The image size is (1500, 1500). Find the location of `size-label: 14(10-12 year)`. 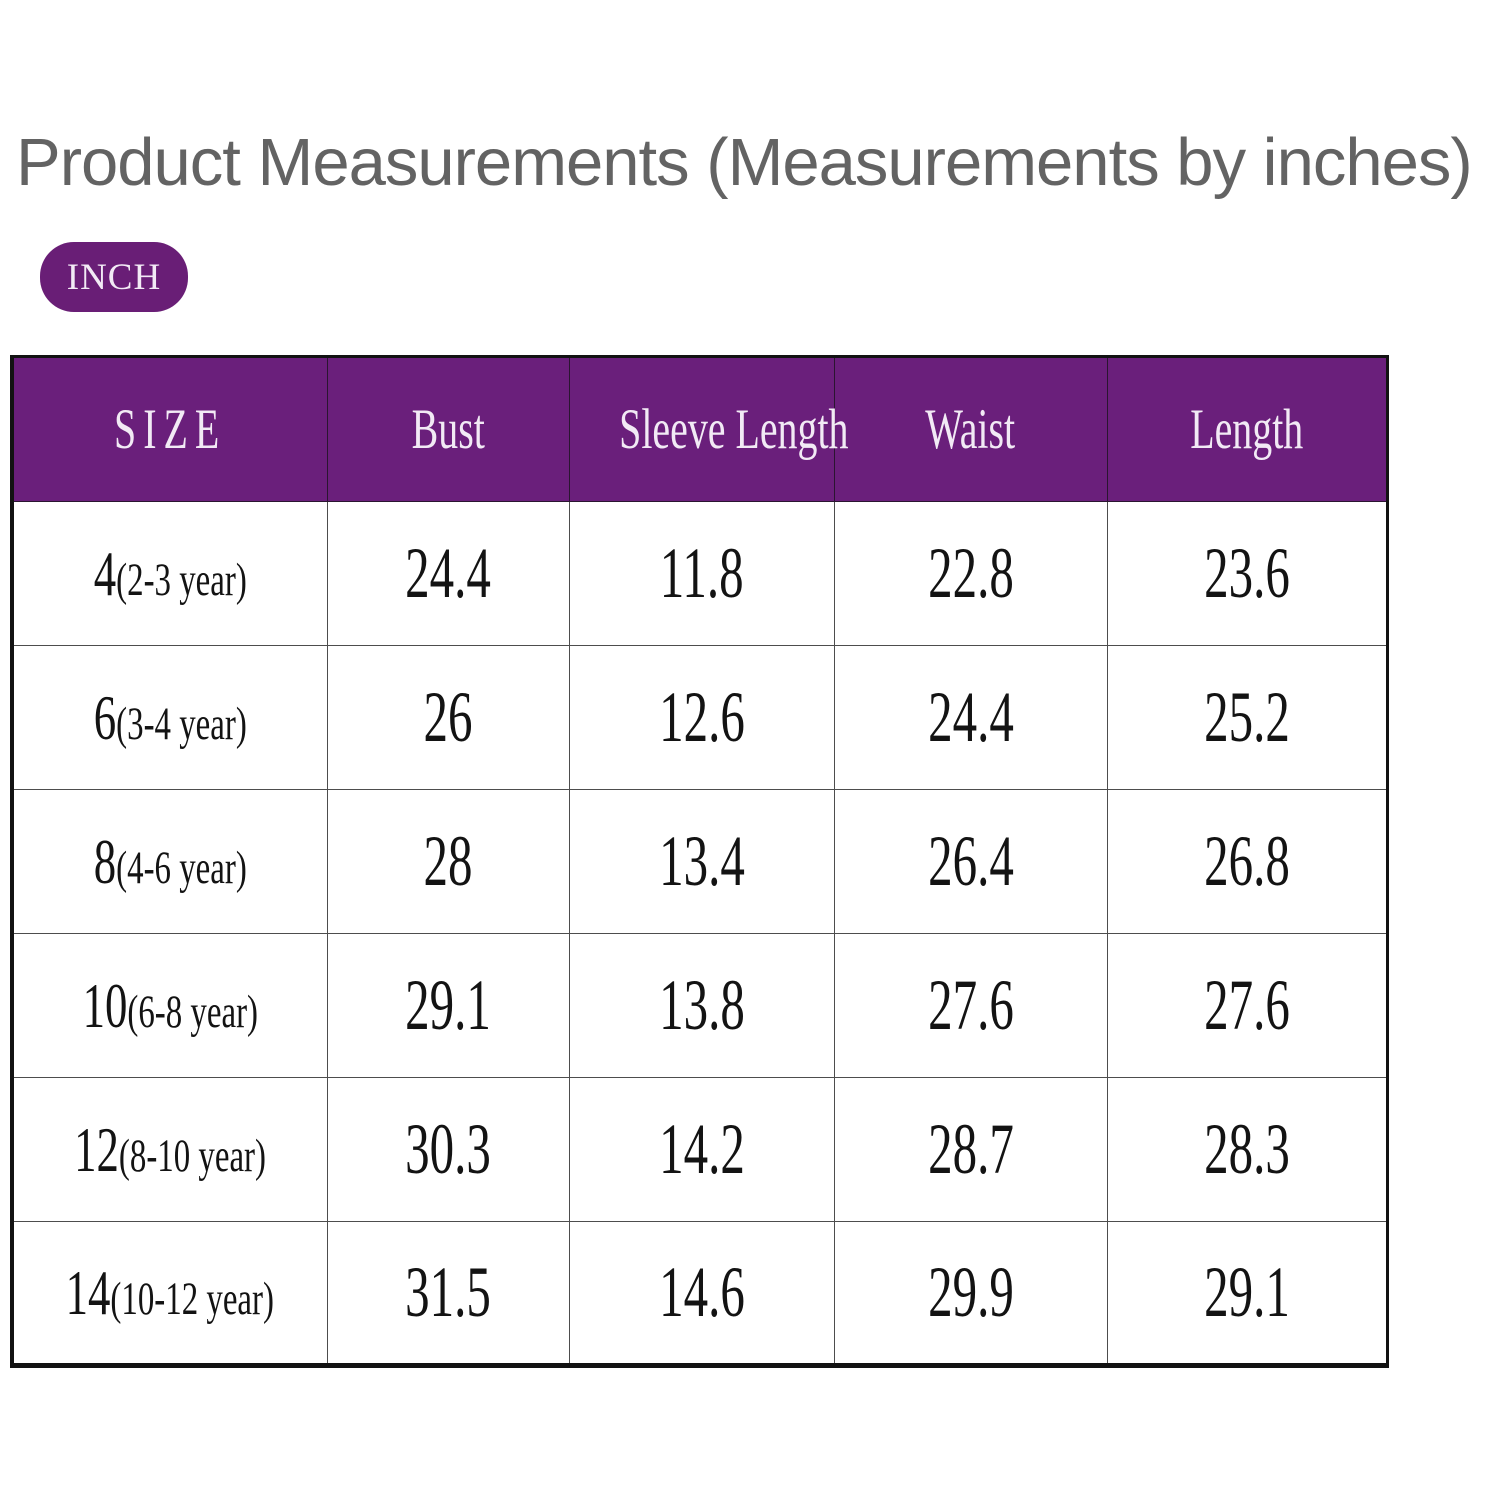

size-label: 14(10-12 year) is located at coordinates (170, 1292).